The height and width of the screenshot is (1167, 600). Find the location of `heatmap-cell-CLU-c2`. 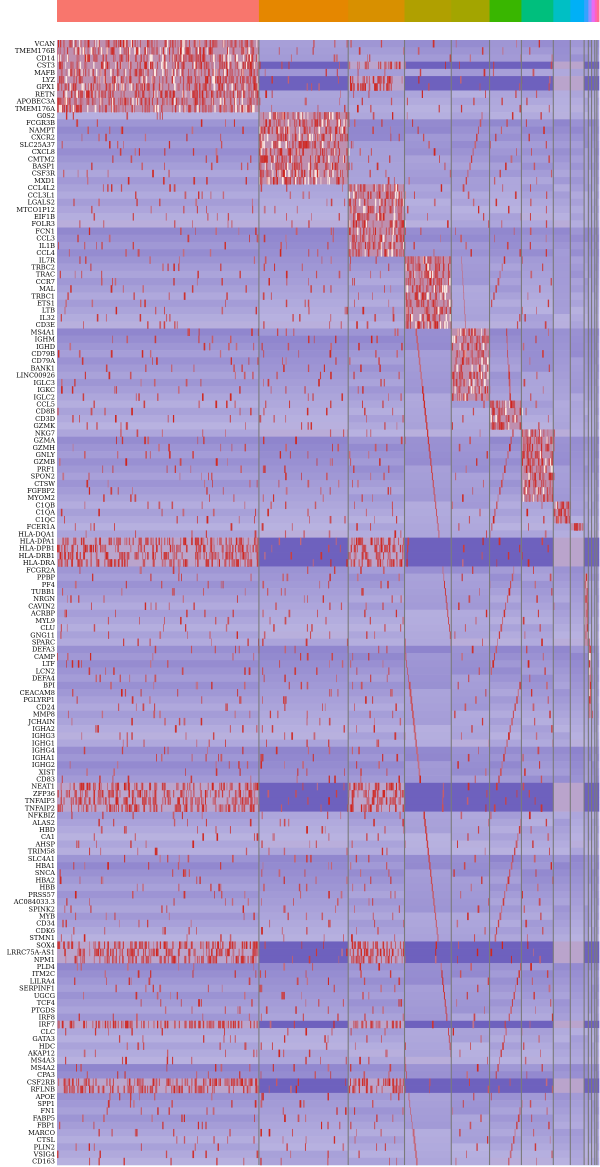

heatmap-cell-CLU-c2 is located at coordinates (376, 628).